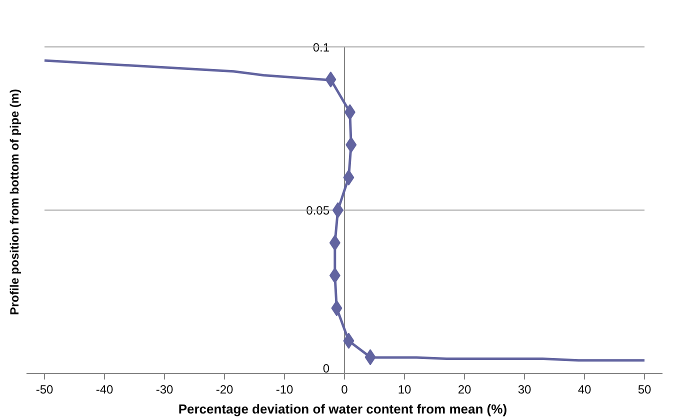  What do you see at coordinates (105, 389) in the screenshot?
I see `x-tick-label: -40` at bounding box center [105, 389].